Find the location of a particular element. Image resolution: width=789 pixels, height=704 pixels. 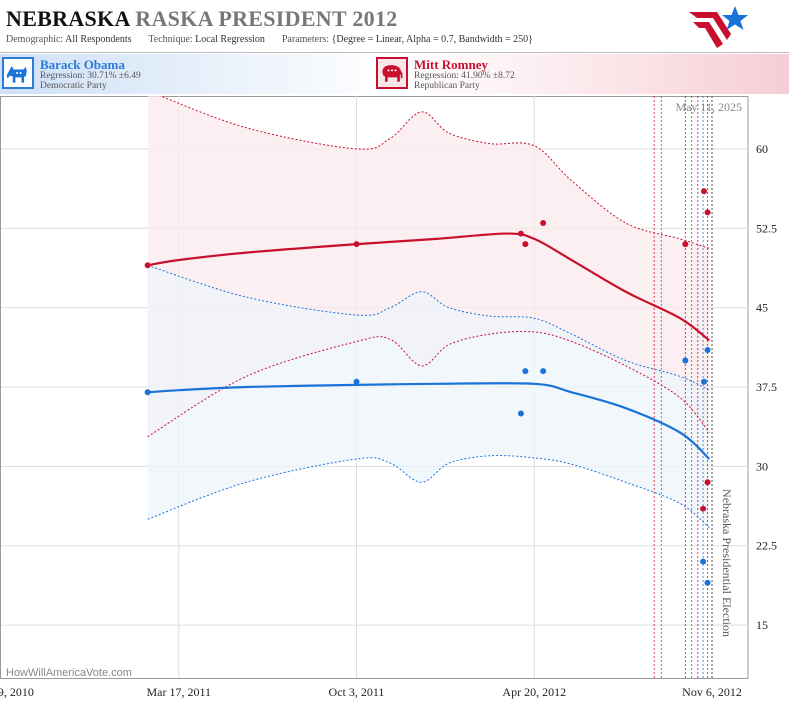

y-tick-label: 60 is located at coordinates (762, 149).